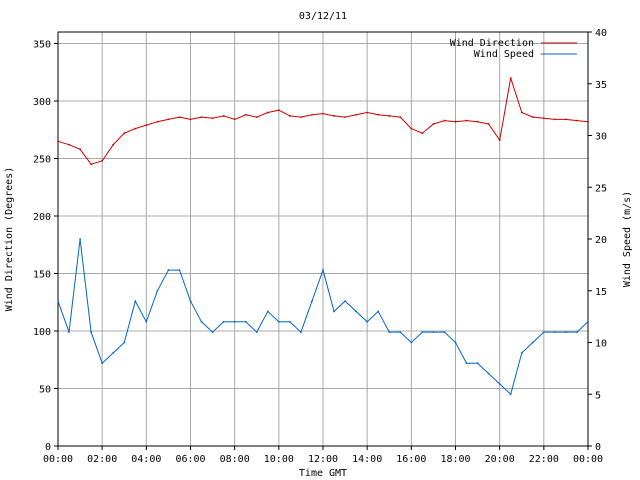  Describe the element at coordinates (598, 447) in the screenshot. I see `y-right-tick-label: 0` at that location.